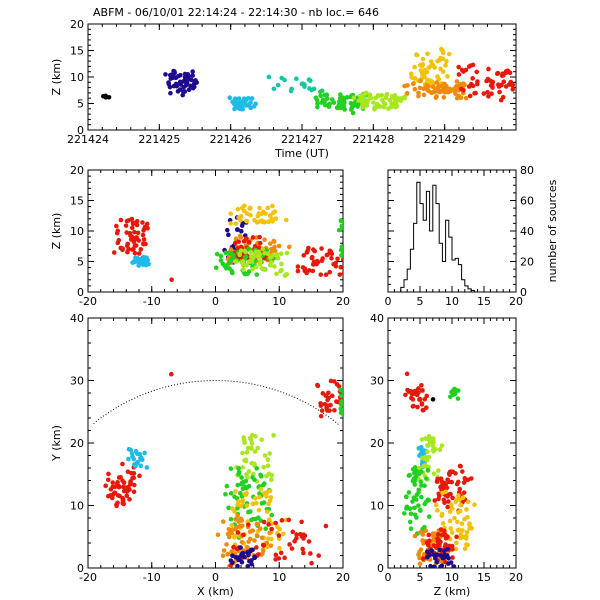 The width and height of the screenshot is (600, 600). I want to click on y-axis-label: number of sources, so click(552, 230).